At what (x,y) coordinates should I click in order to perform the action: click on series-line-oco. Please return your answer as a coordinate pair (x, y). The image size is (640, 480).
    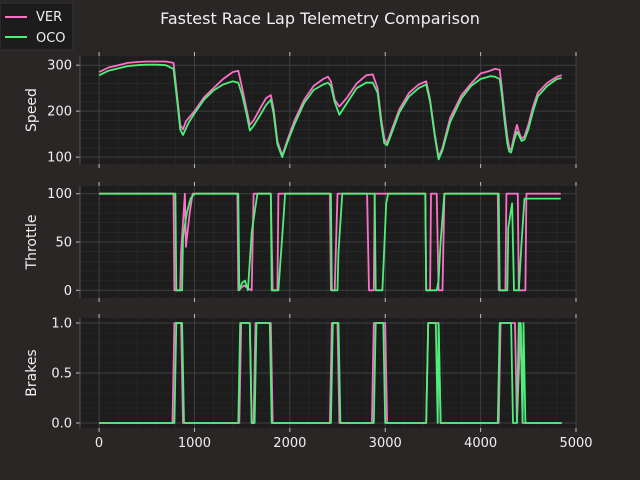
    Looking at the image, I should click on (330, 112).